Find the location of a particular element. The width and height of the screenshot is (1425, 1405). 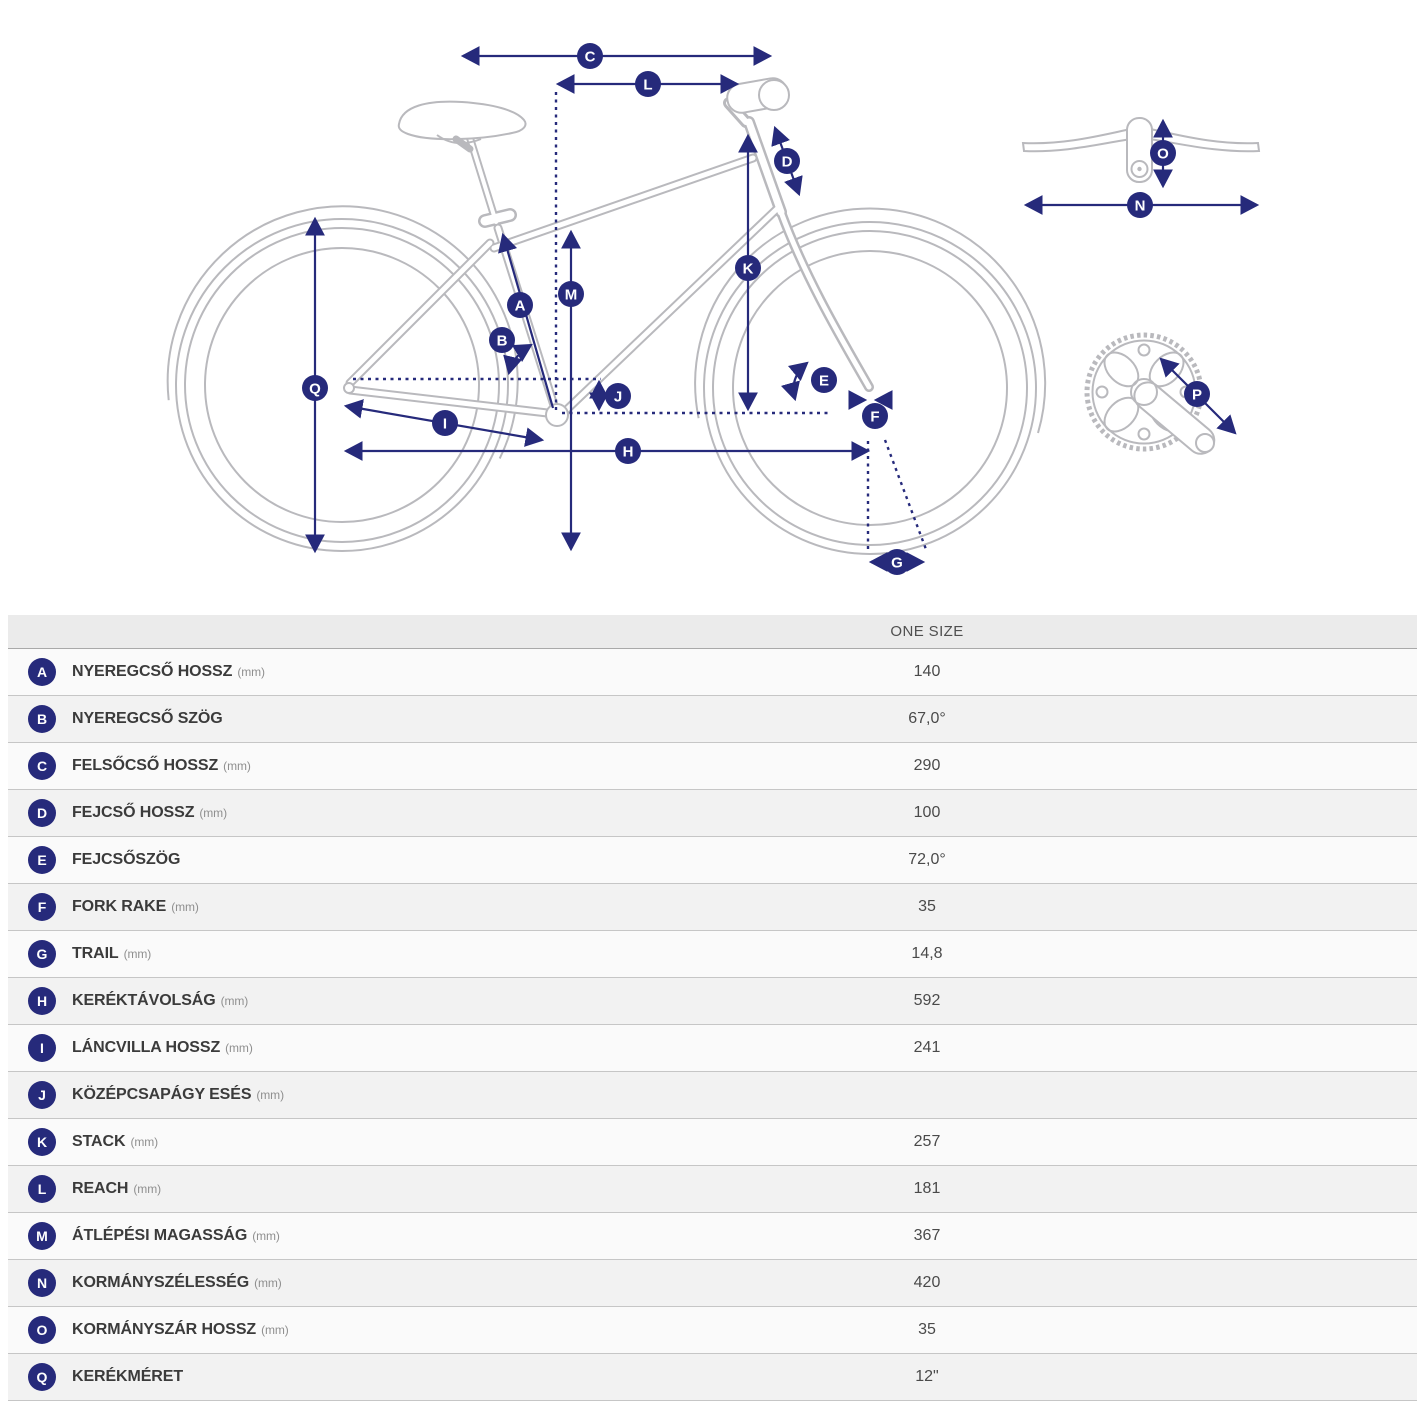

row-letter-badge: I is located at coordinates (42, 1048).